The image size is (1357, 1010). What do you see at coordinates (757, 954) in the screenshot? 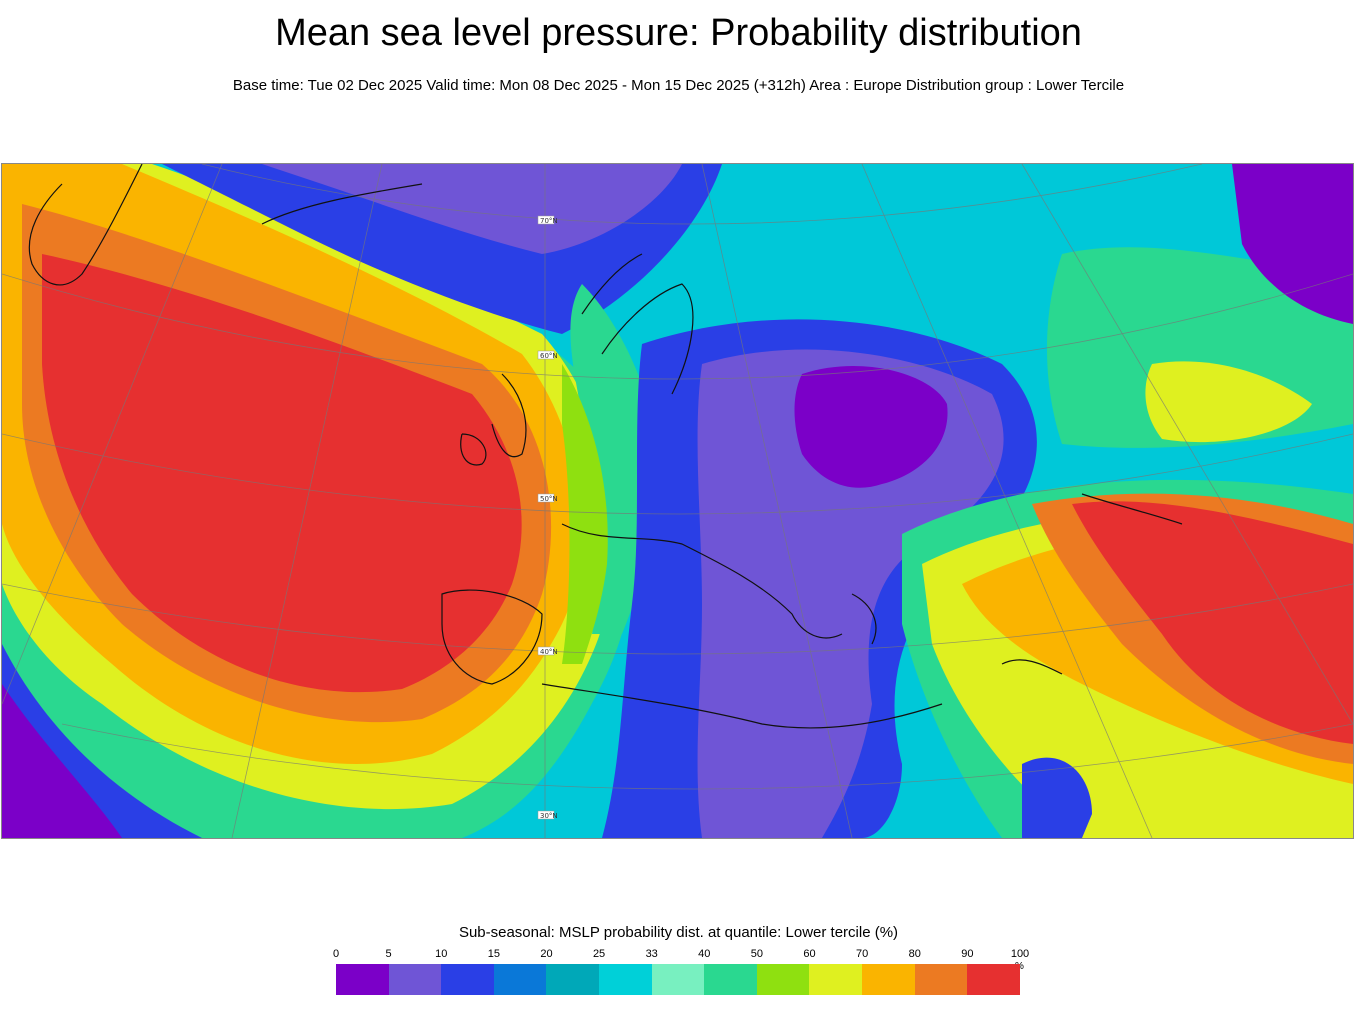
I see `legend-tick-50: 50` at bounding box center [757, 954].